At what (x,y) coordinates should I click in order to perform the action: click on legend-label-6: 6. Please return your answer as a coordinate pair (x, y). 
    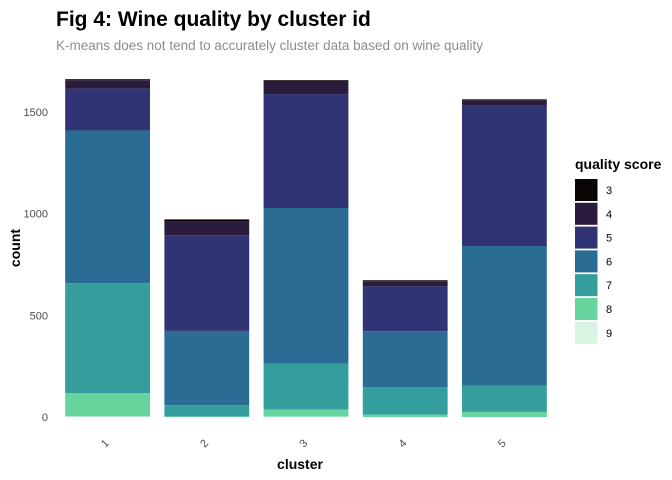
    Looking at the image, I should click on (609, 262).